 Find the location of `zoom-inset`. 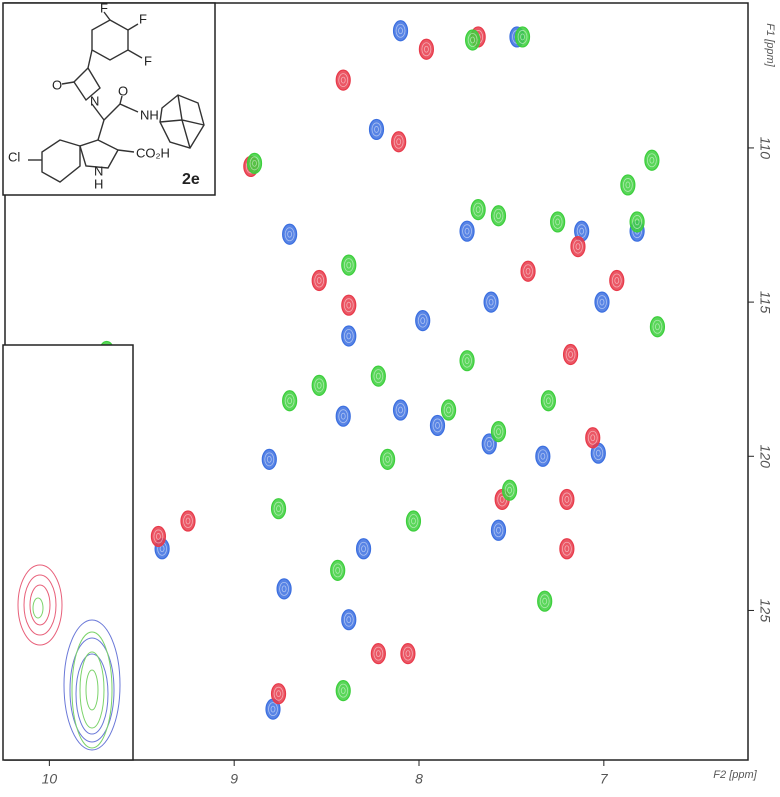

zoom-inset is located at coordinates (68, 552).